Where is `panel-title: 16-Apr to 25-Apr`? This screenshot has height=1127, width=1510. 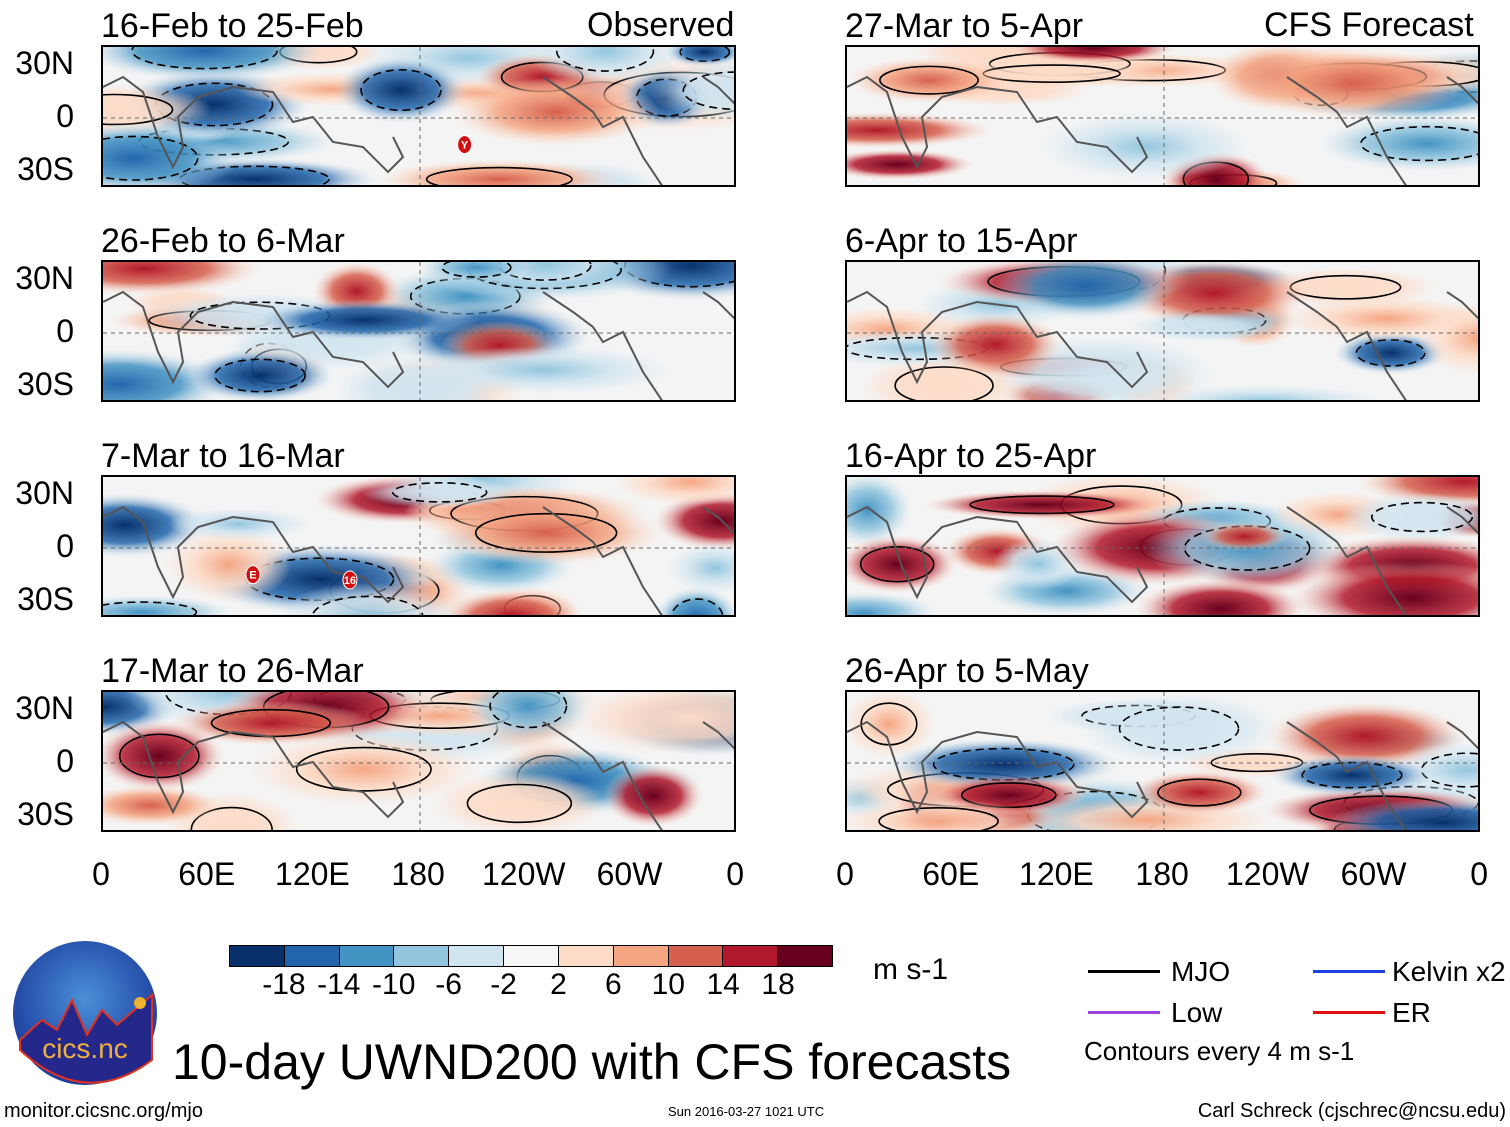
panel-title: 16-Apr to 25-Apr is located at coordinates (971, 456).